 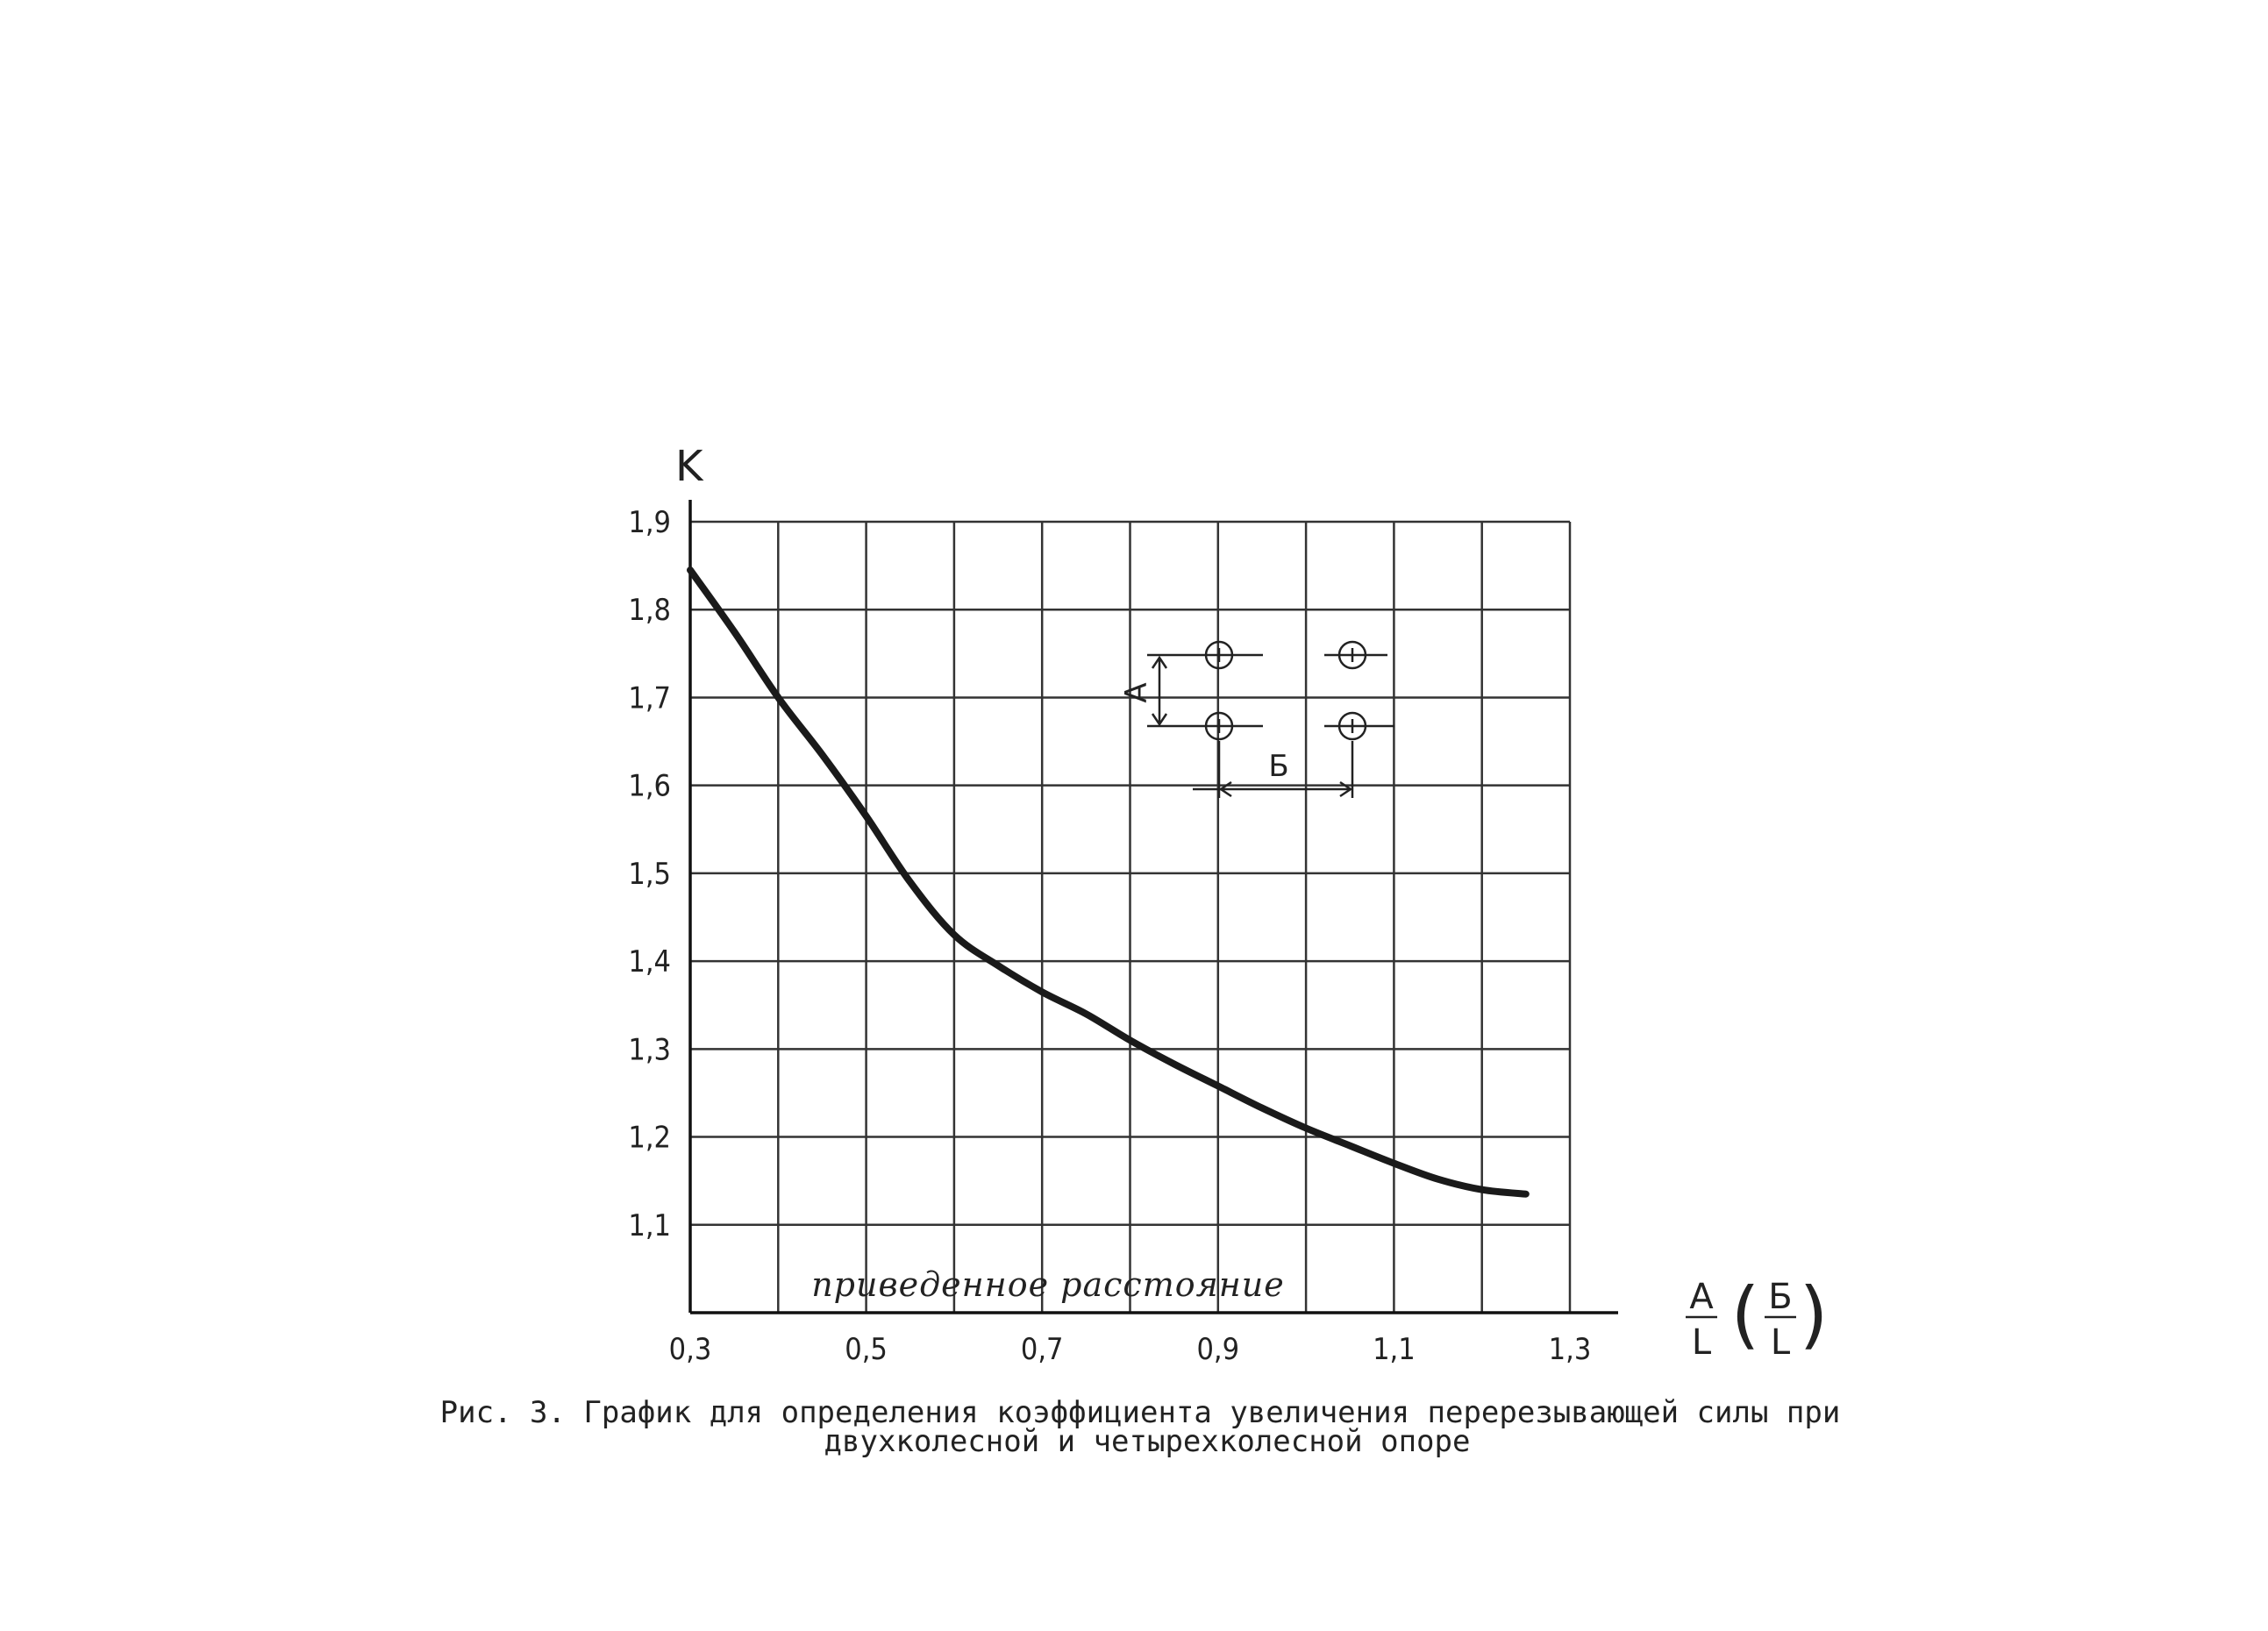 I want to click on x-tick-label: 1,1, so click(x=1394, y=1349).